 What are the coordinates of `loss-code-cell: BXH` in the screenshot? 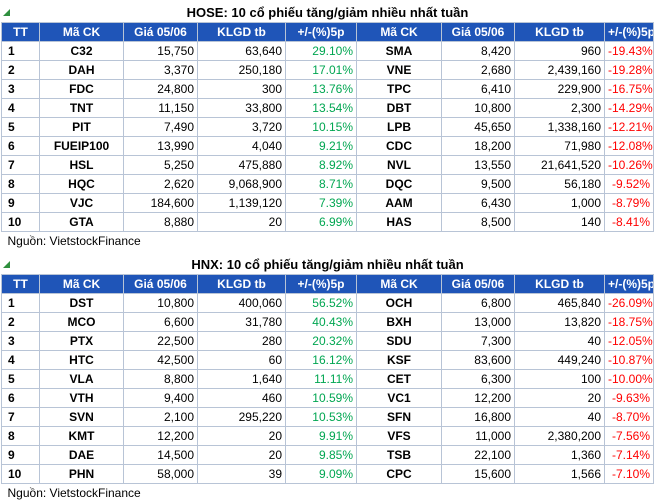 It's located at (399, 322).